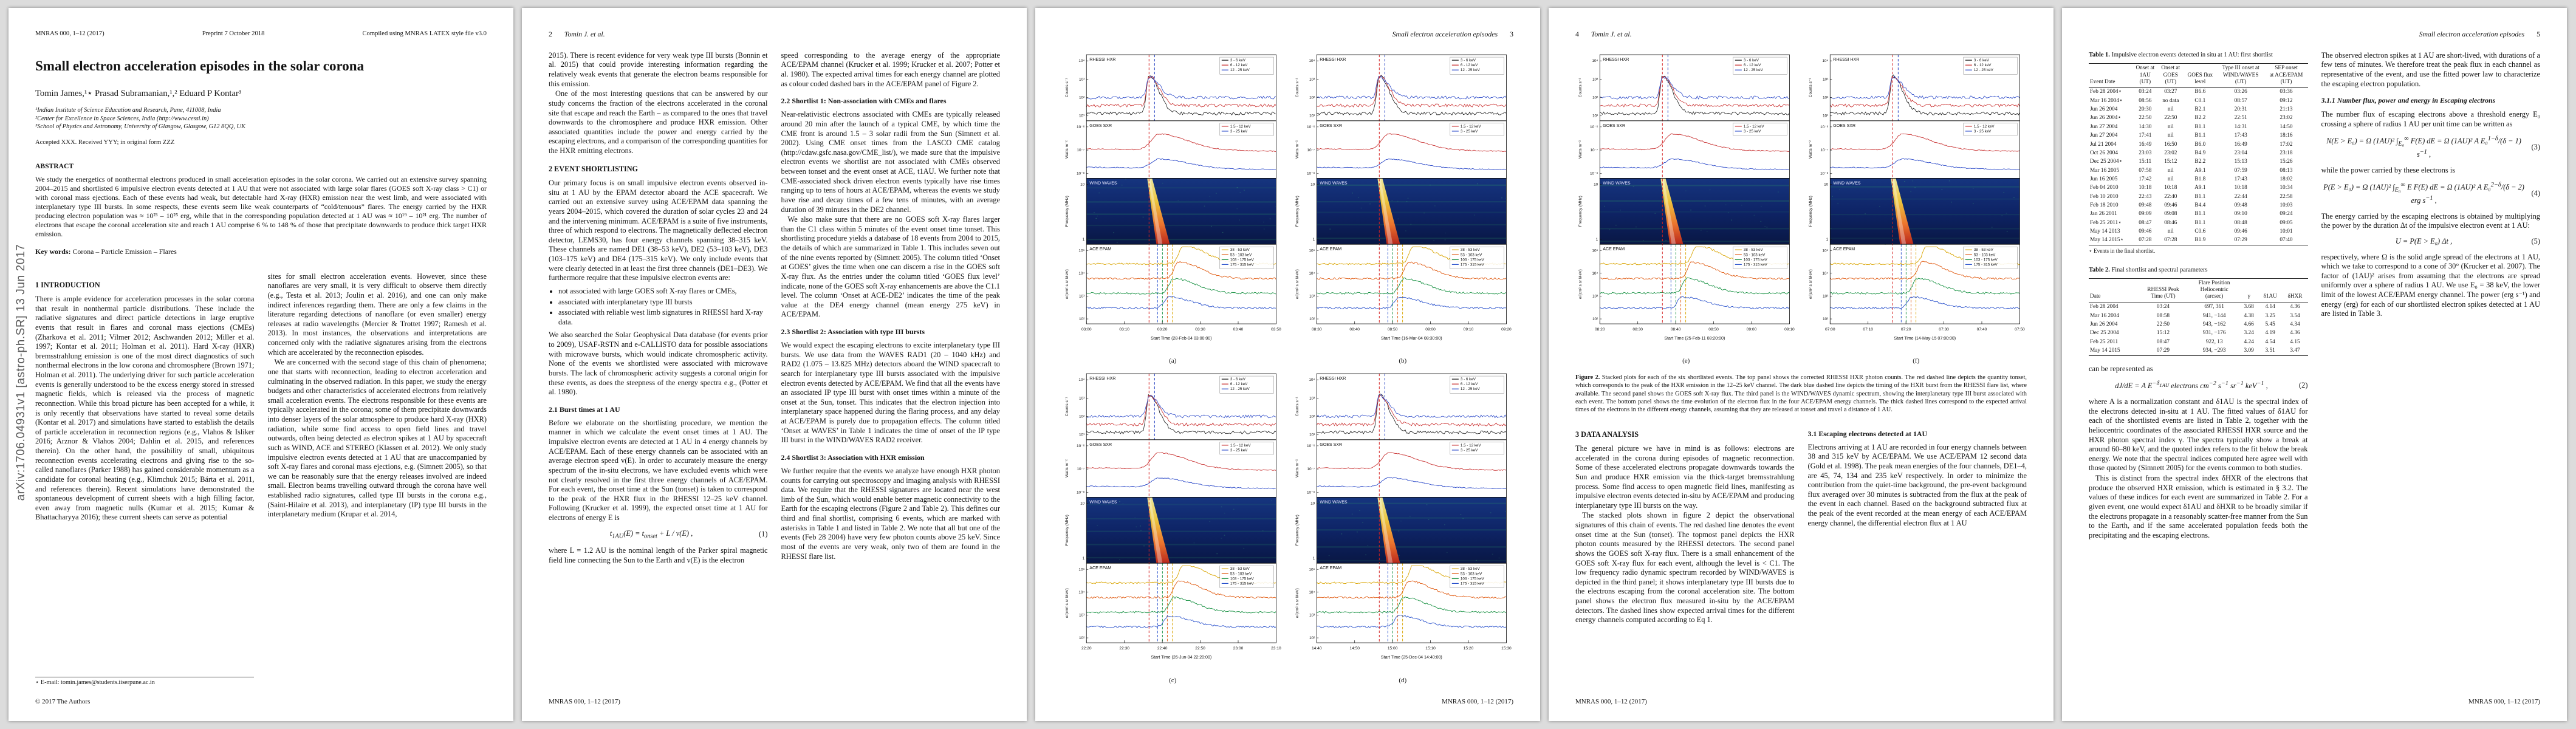 The image size is (2576, 729). Describe the element at coordinates (2198, 110) in the screenshot. I see `table-row: Jun 26 2004 20:30 nil B2.1 20:31 21:13` at that location.